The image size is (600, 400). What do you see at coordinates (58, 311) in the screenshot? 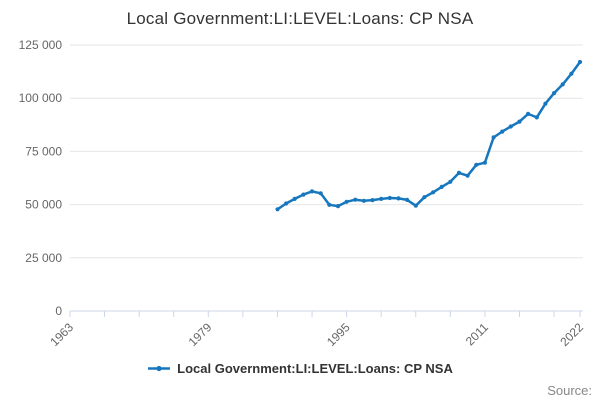
I see `y-tick-label: 0` at bounding box center [58, 311].